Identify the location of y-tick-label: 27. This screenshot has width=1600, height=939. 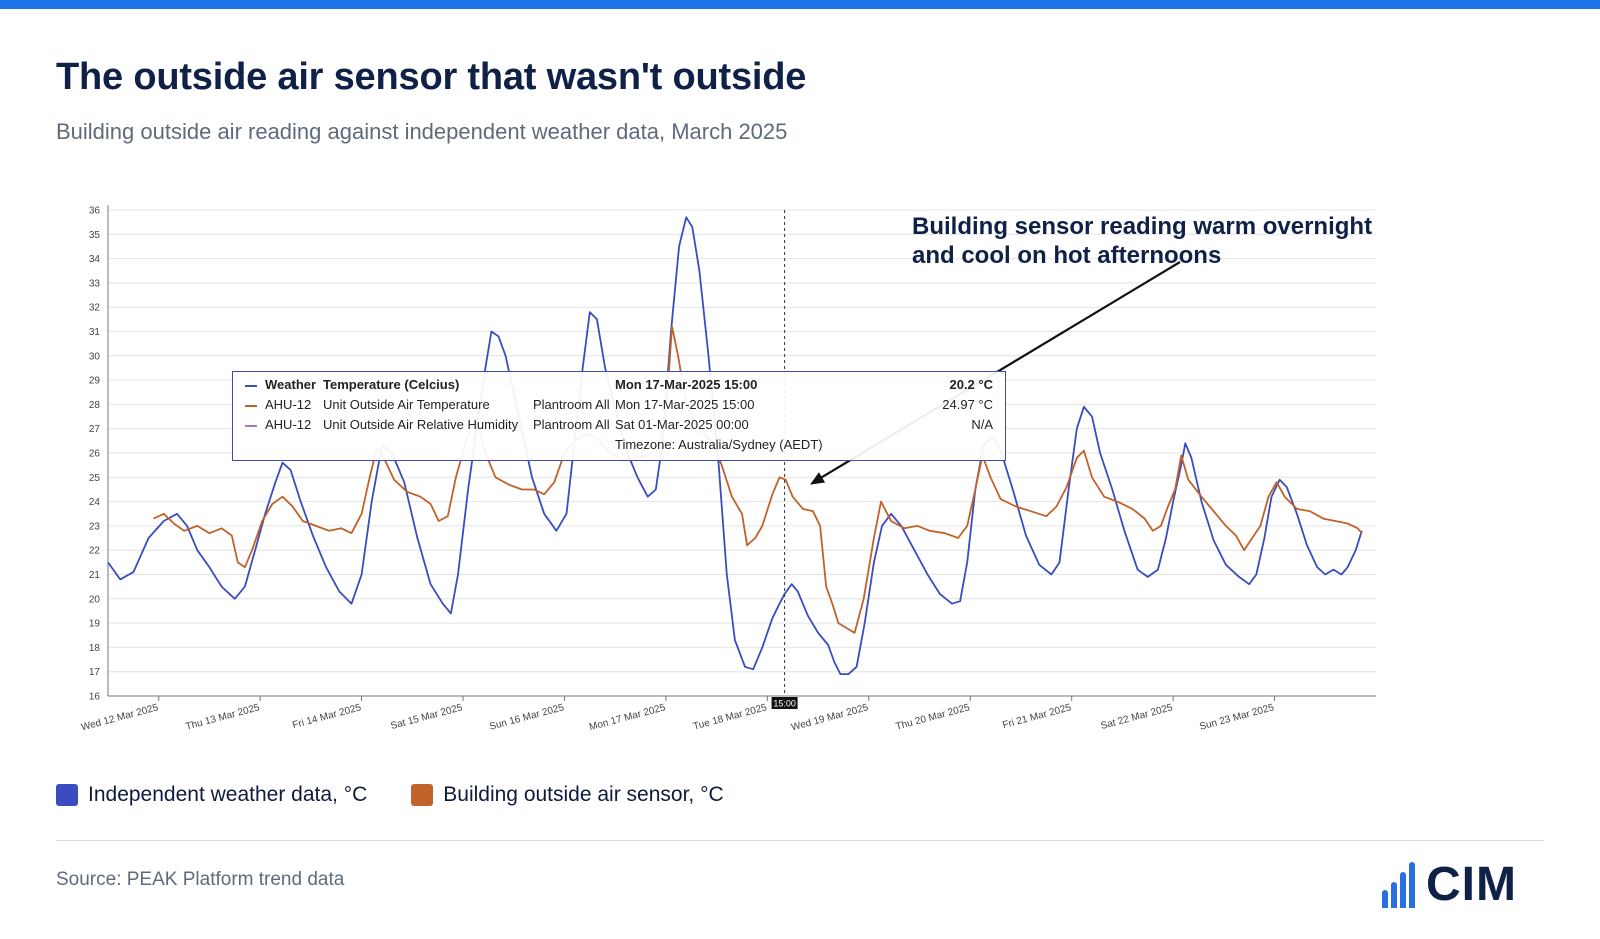
(95, 429).